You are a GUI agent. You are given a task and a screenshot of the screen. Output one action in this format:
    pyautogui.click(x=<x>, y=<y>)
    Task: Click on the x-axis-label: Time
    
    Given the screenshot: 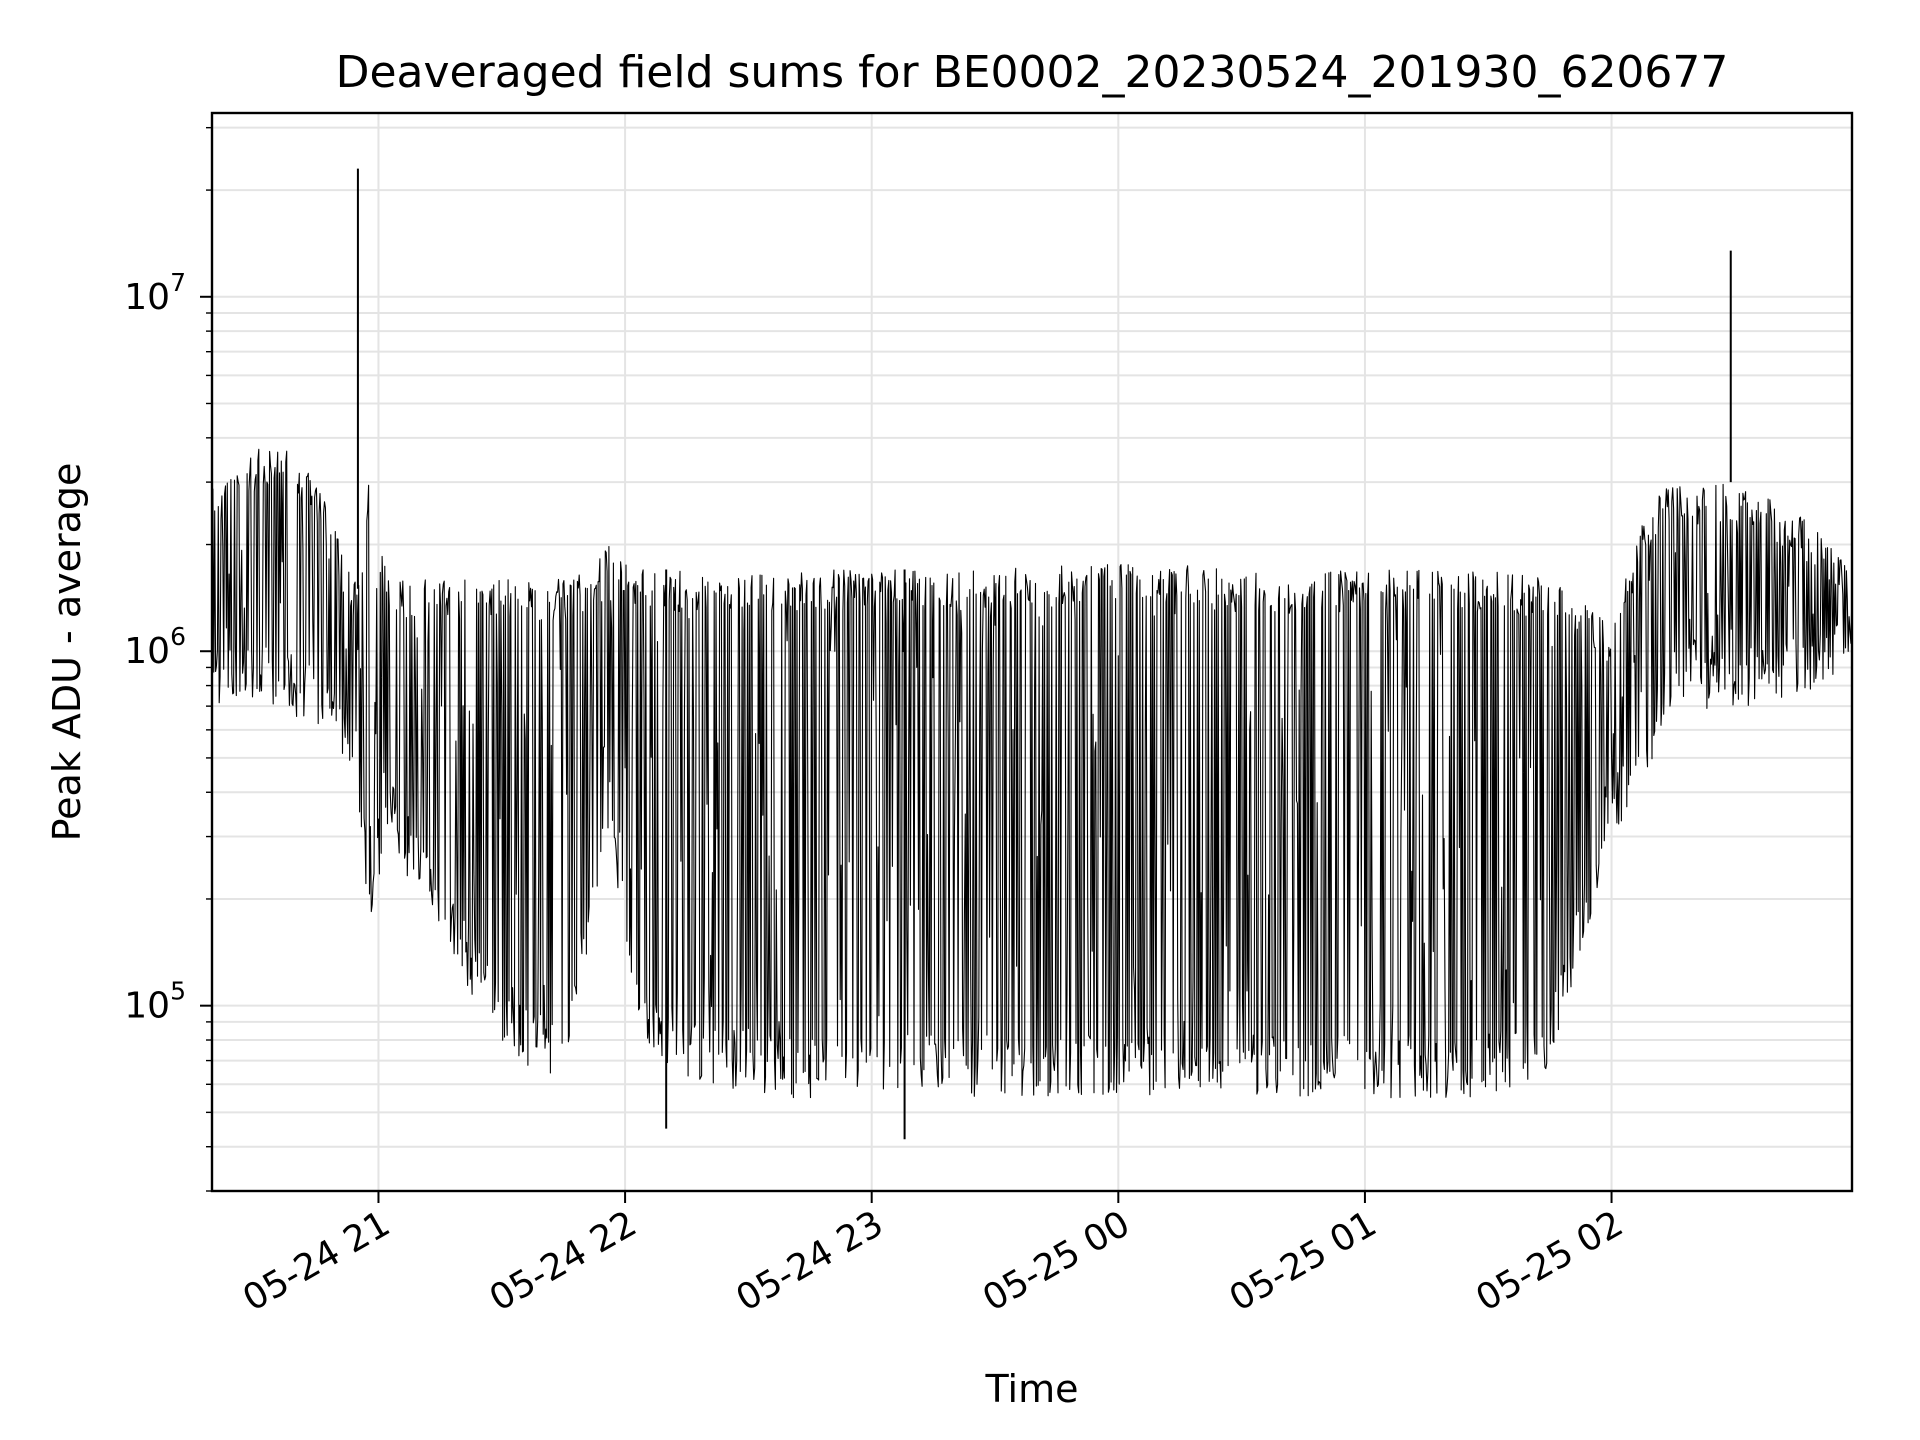 What is the action you would take?
    pyautogui.click(x=1032, y=1389)
    